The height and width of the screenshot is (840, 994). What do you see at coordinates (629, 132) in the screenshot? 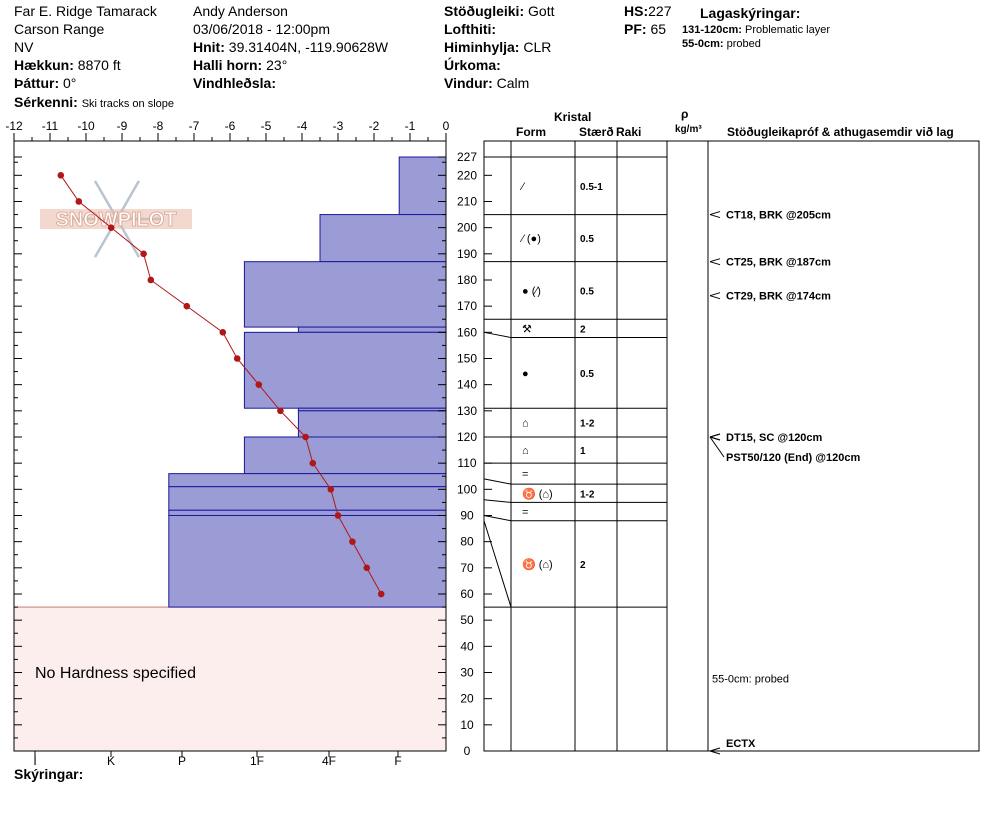
I see `moisture-header: Raki` at bounding box center [629, 132].